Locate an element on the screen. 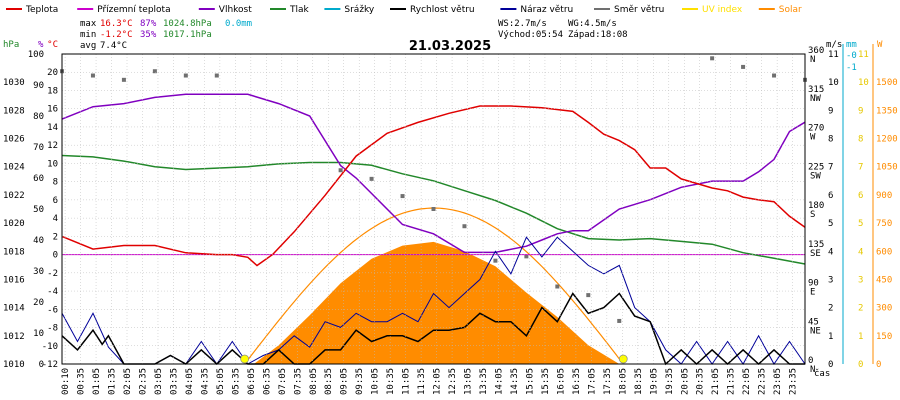 Image resolution: width=900 pixels, height=400 pixels. pressure-tick-label: 1016 is located at coordinates (14, 280).